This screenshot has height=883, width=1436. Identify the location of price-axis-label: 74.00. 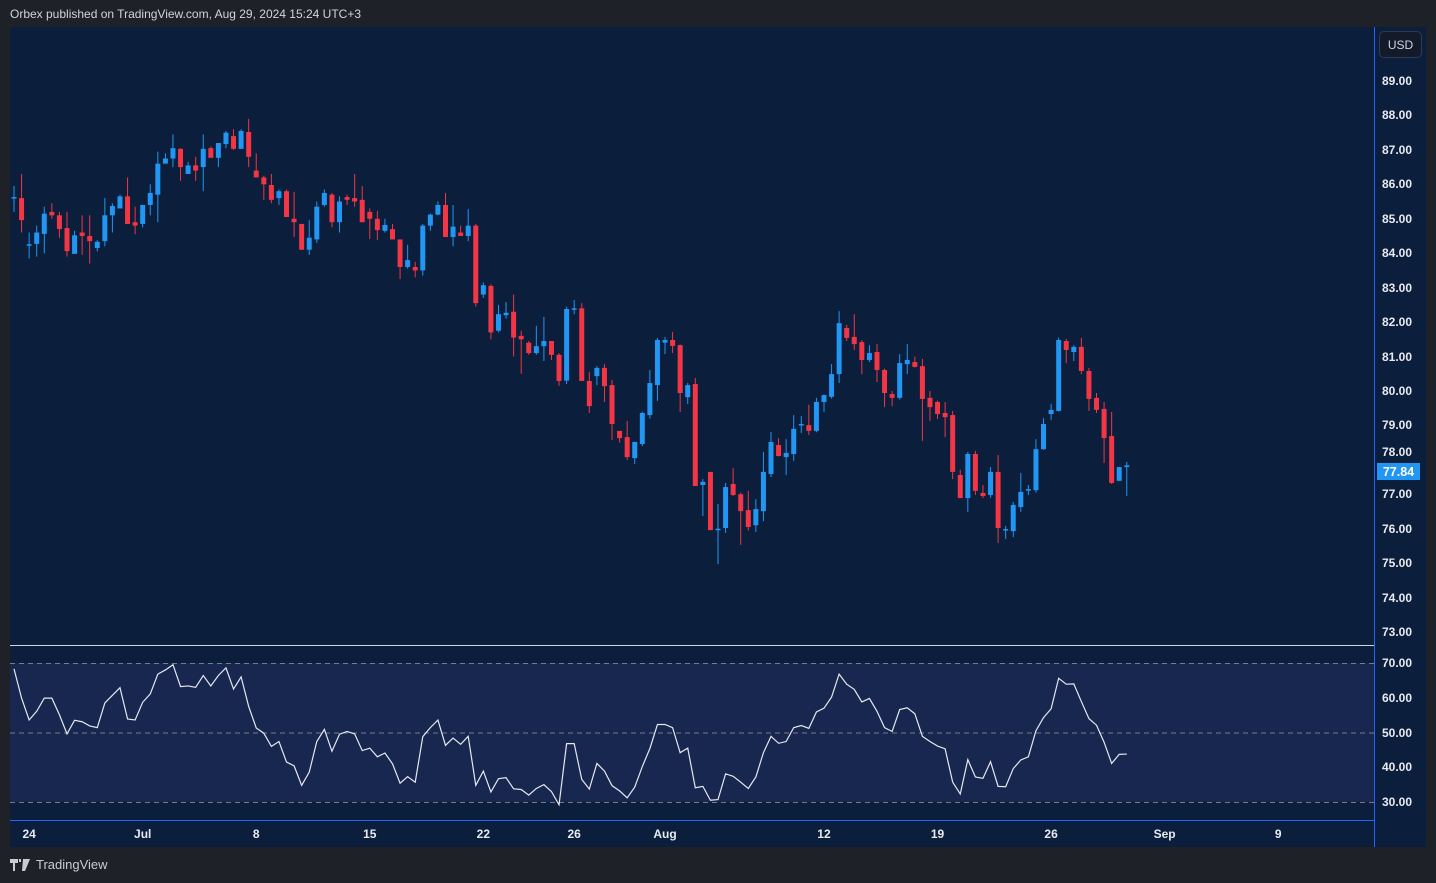
(1397, 597).